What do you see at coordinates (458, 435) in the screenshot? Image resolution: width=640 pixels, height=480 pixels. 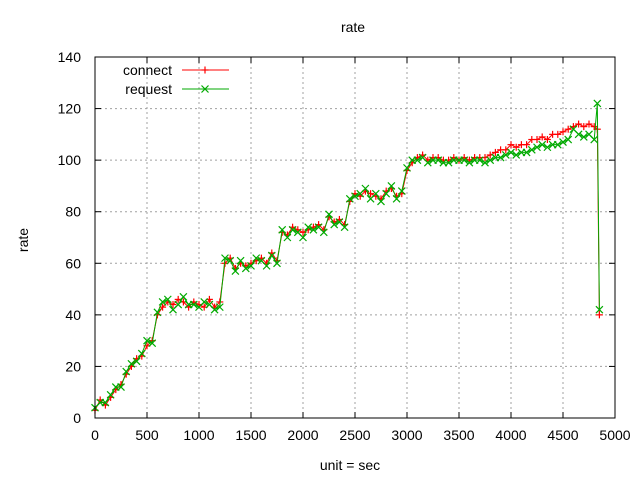 I see `x-tick-label: 3500` at bounding box center [458, 435].